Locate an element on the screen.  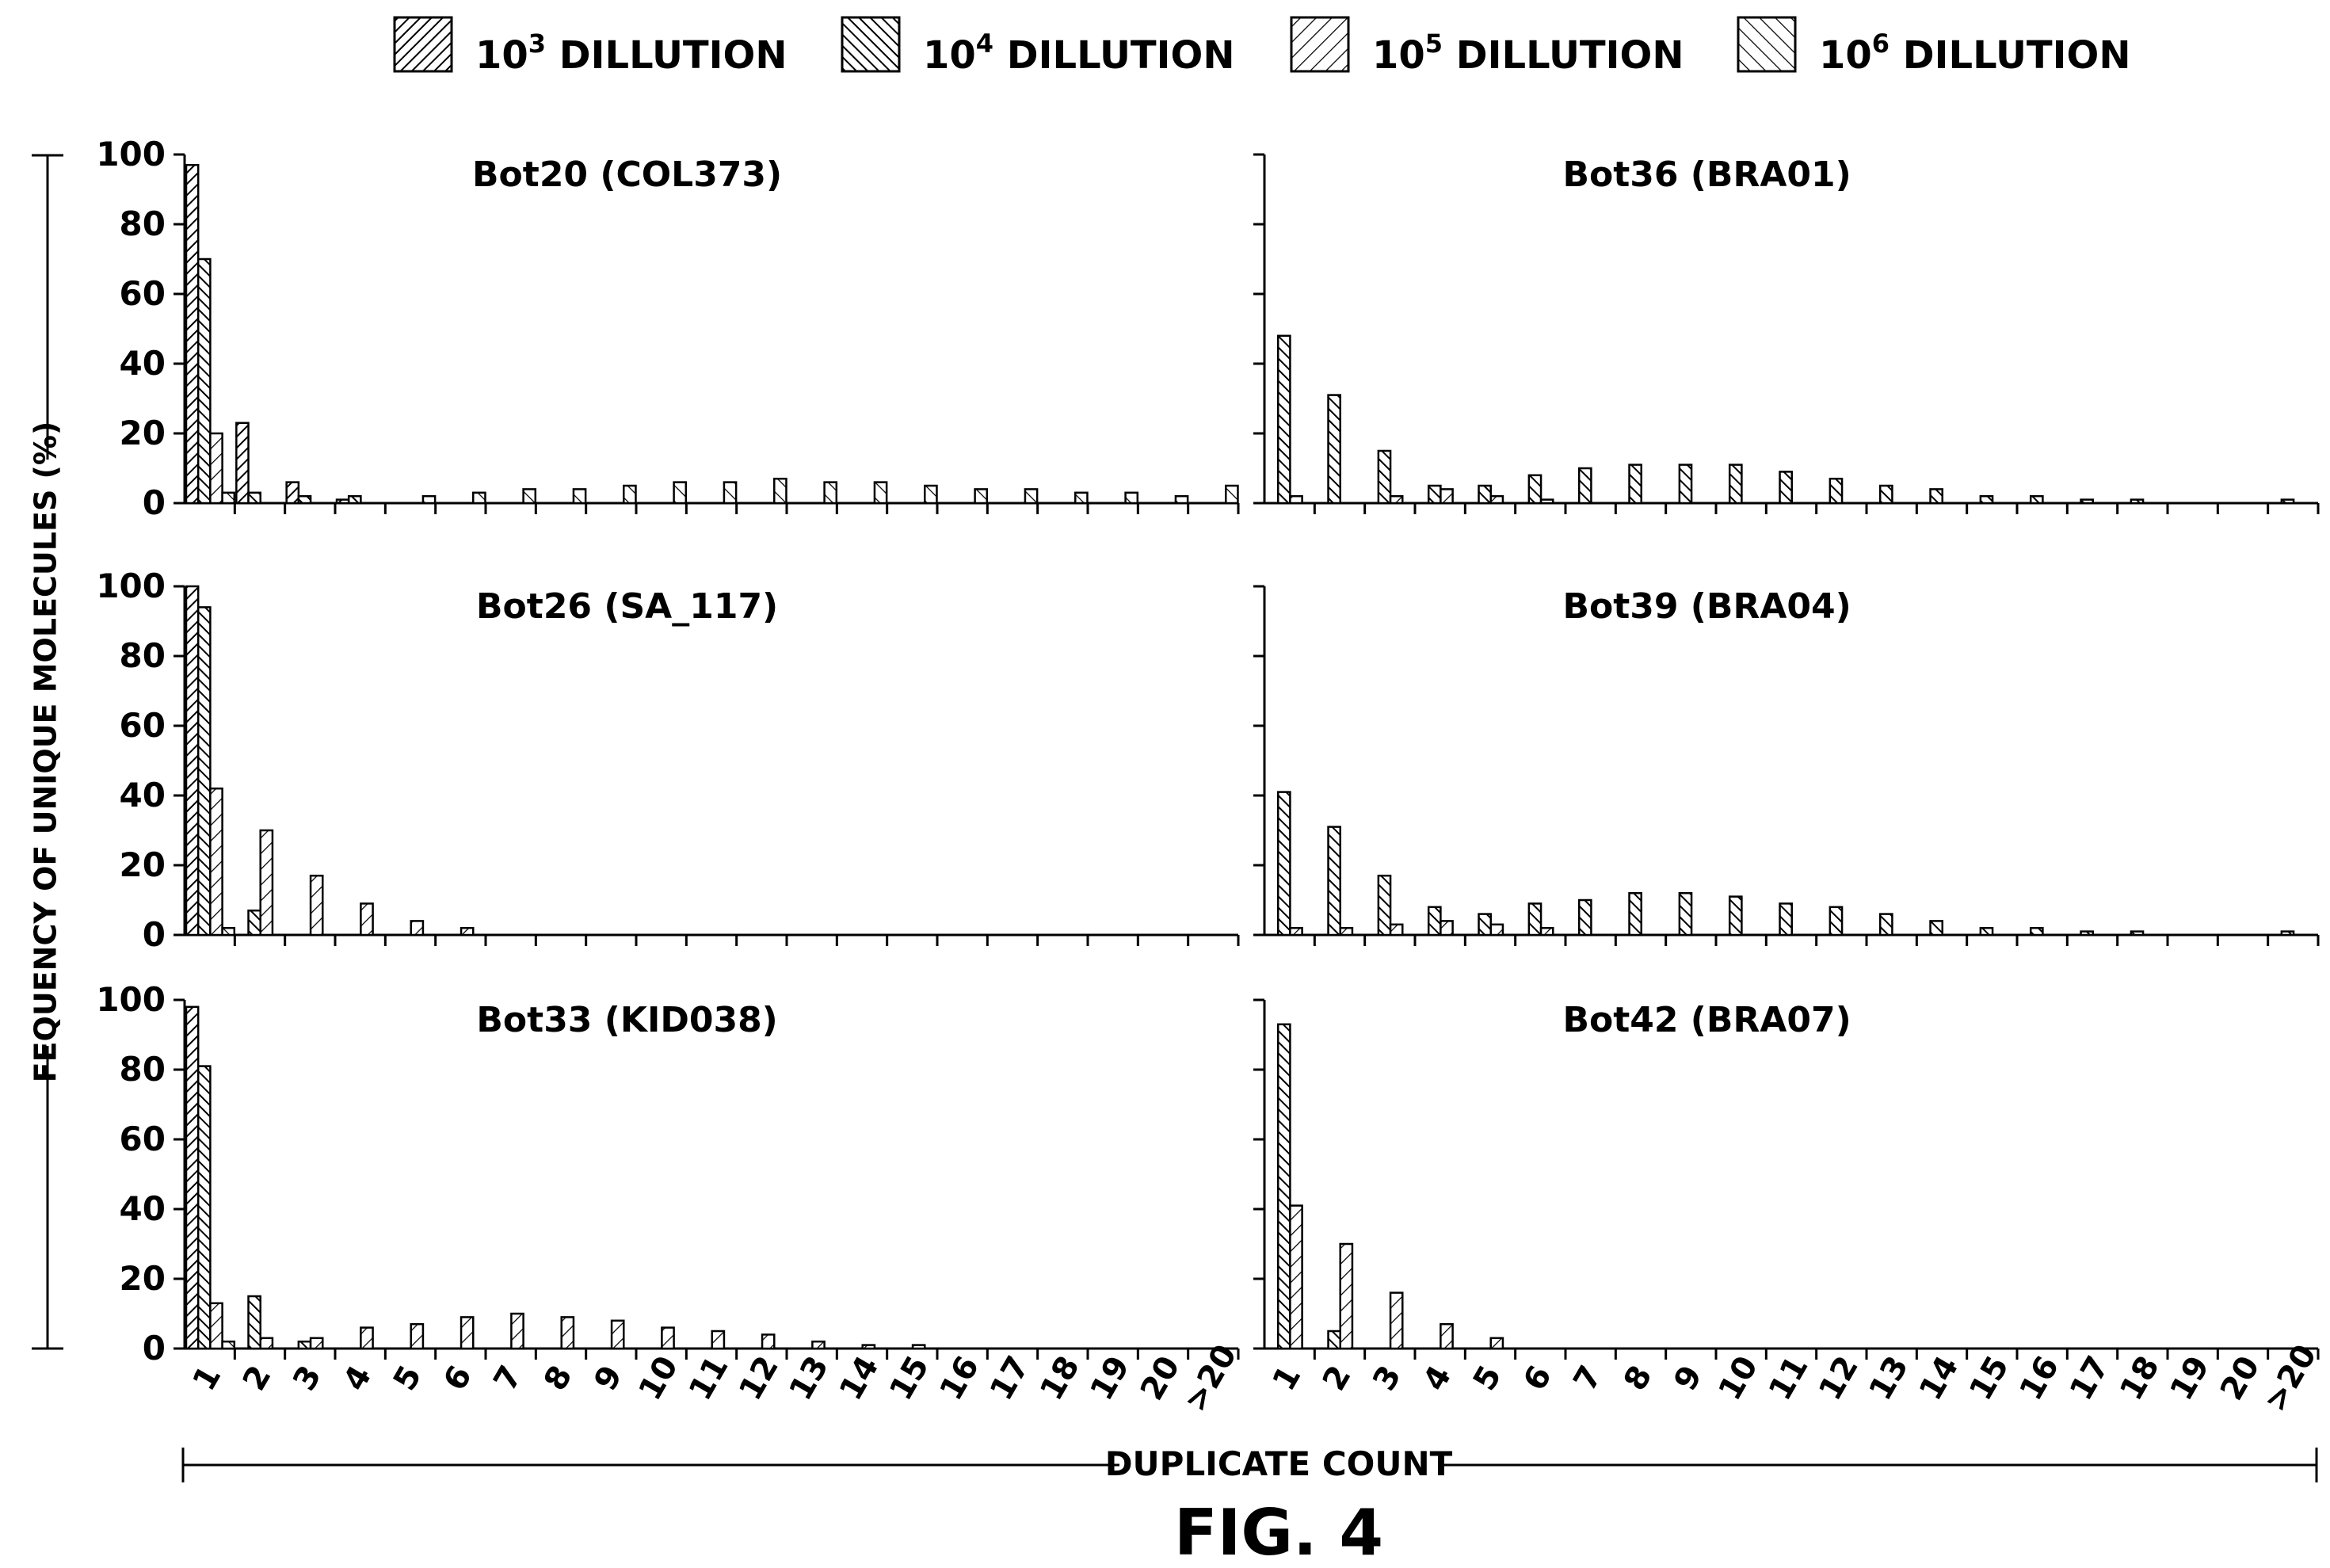
y-axis-bracket is located at coordinates (47, 752).